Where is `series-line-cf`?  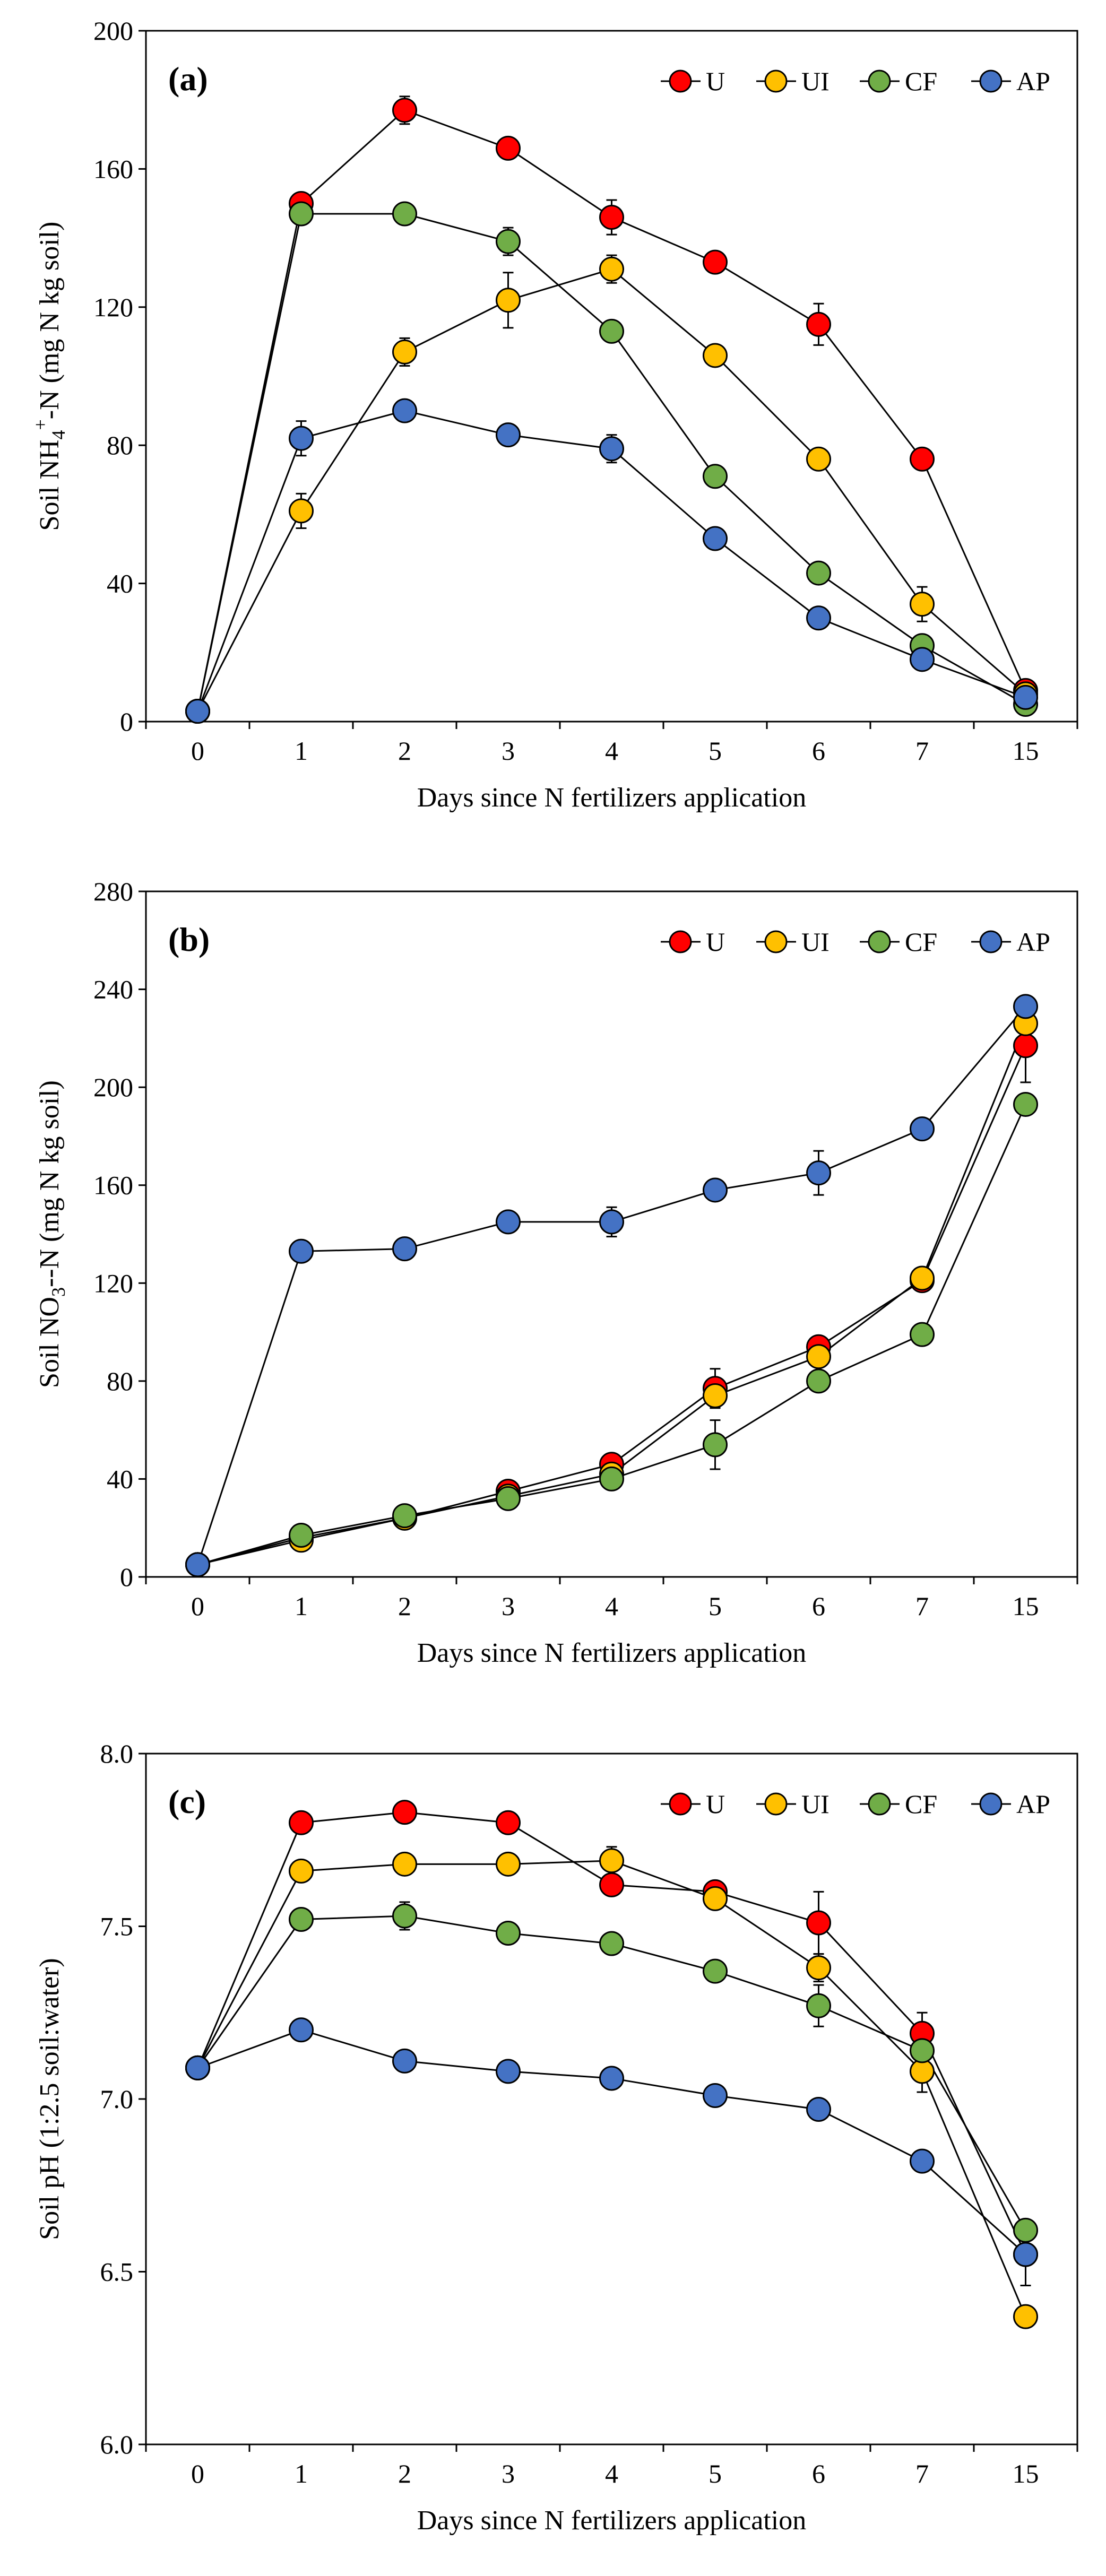
series-line-cf is located at coordinates (611, 1335).